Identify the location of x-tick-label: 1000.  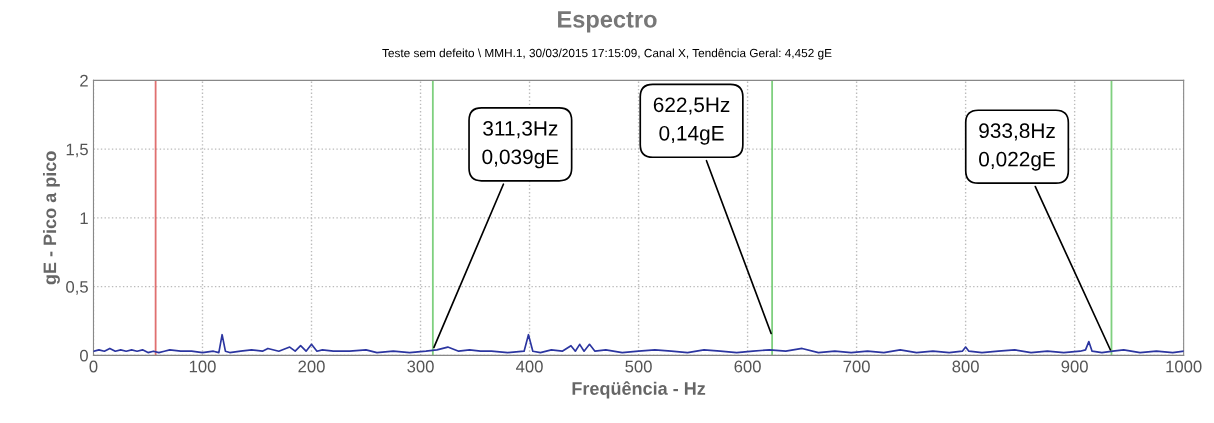
(1184, 366).